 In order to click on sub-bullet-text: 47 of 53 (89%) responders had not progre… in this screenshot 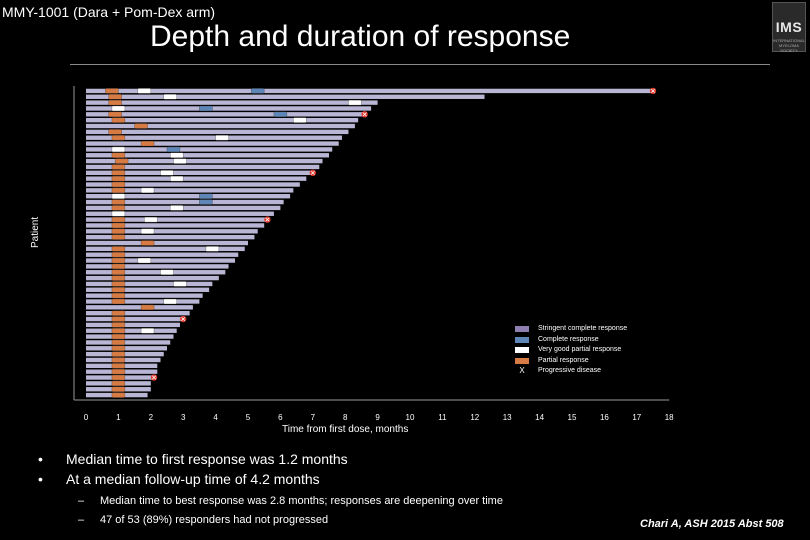, I will do `click(214, 520)`.